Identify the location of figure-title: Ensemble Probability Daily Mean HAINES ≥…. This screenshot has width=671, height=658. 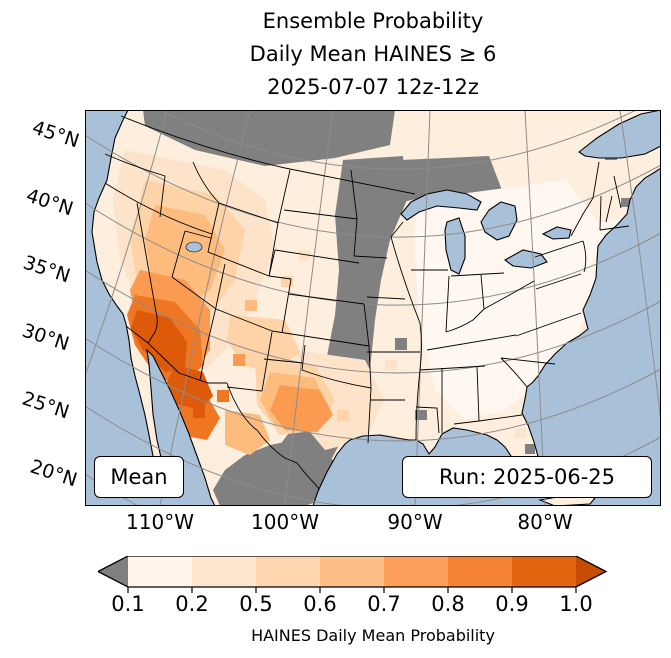
(373, 54).